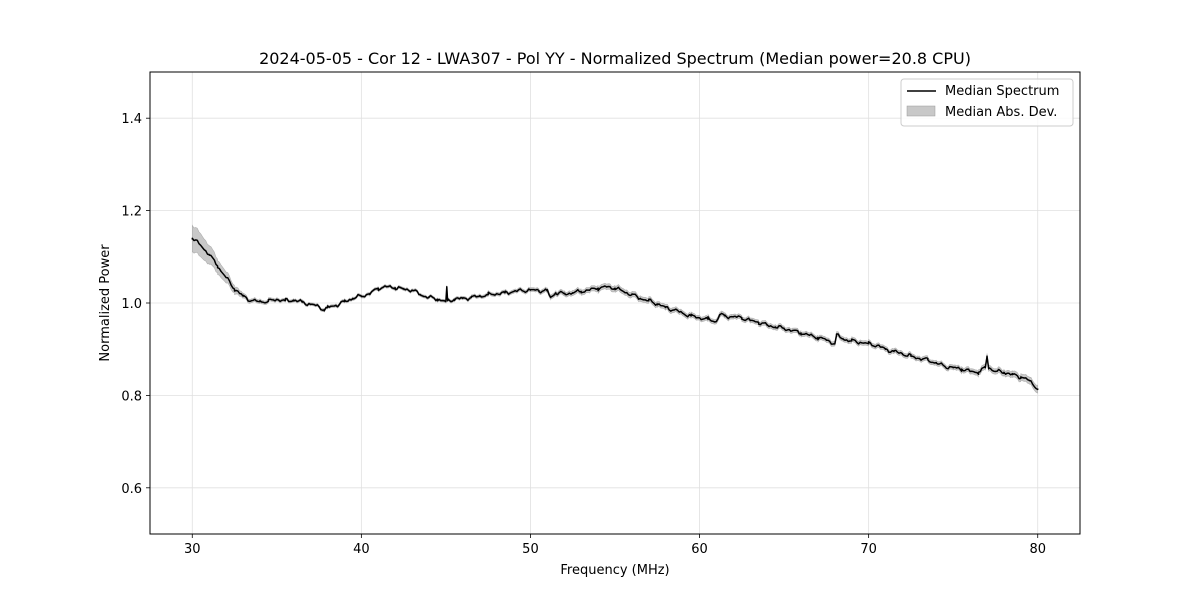  I want to click on x-tick-label: 40, so click(361, 549).